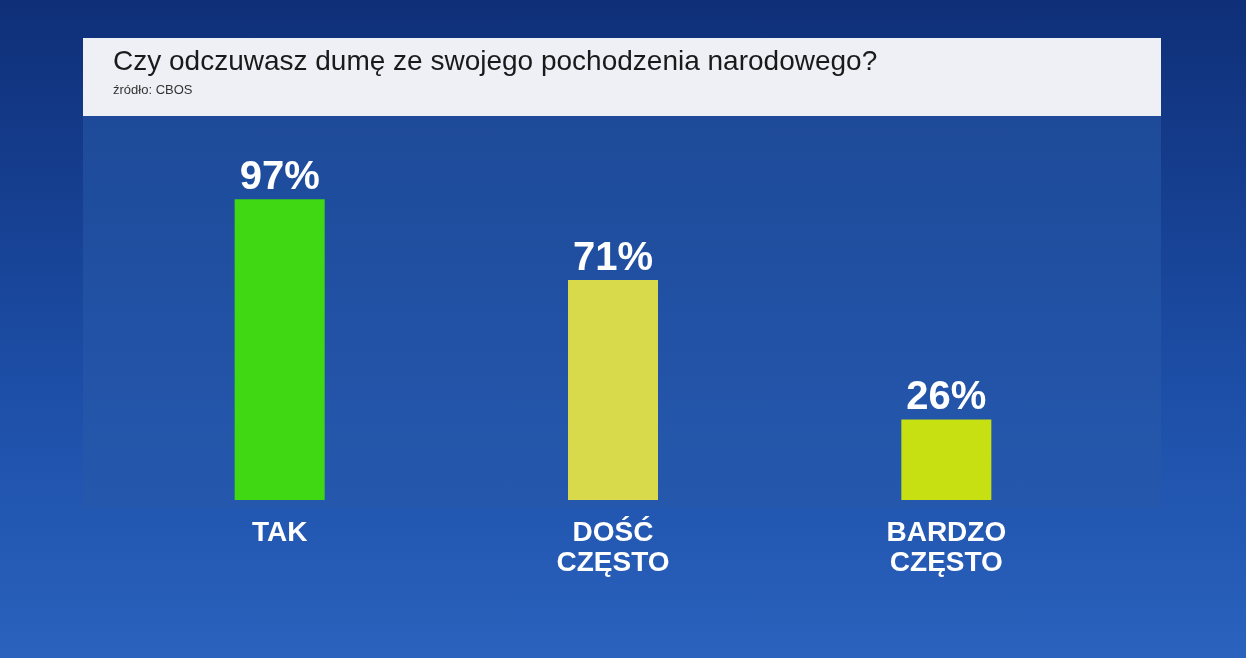  What do you see at coordinates (946, 546) in the screenshot?
I see `x-tick-label: BARDZO CZĘSTO` at bounding box center [946, 546].